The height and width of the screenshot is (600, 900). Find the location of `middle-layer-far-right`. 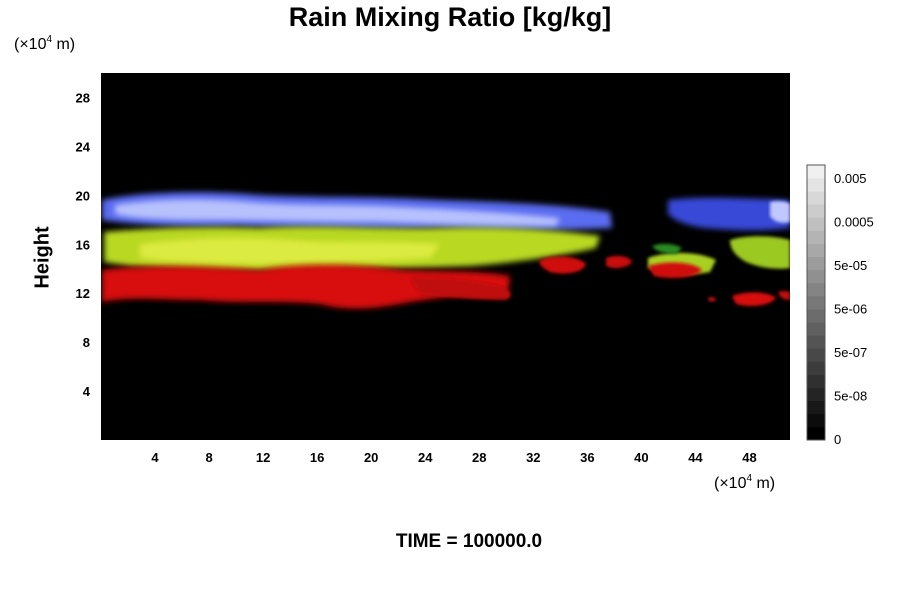

middle-layer-far-right is located at coordinates (760, 252).